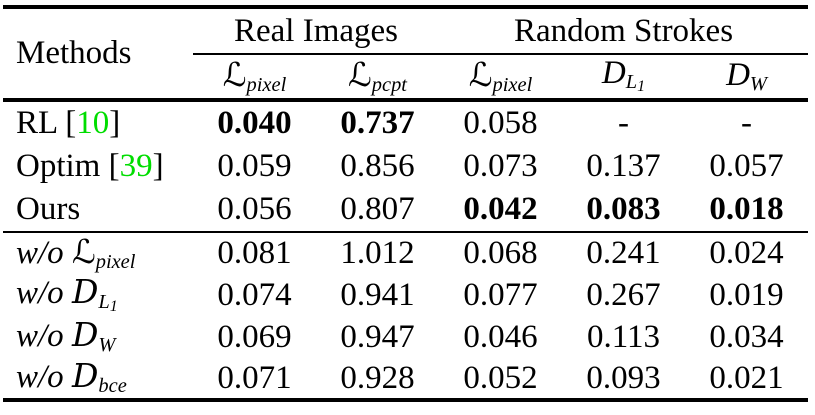  I want to click on table-row: w/o Dbce 0.071 0.928 0.052 0.093 0.021, so click(405, 379).